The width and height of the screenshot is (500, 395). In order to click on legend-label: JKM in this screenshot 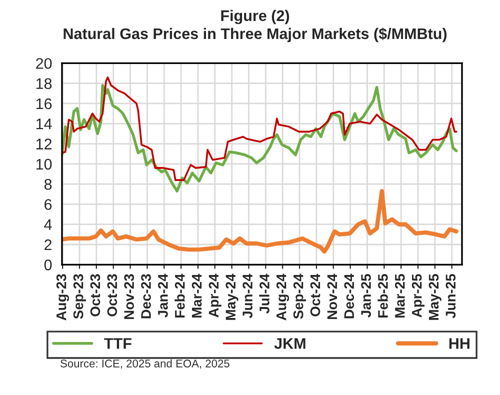, I will do `click(290, 343)`.